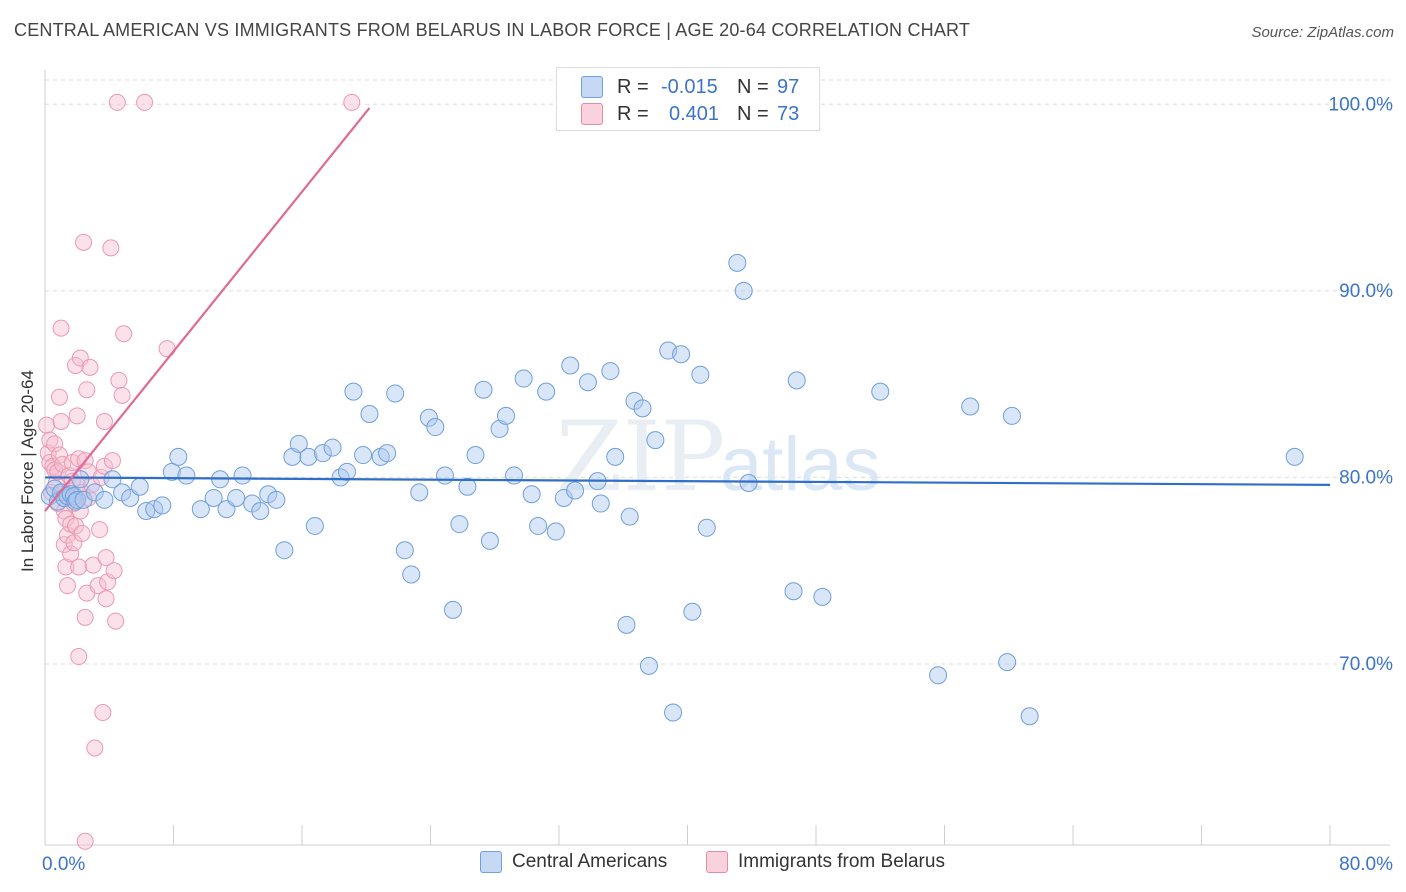 This screenshot has height=892, width=1406. What do you see at coordinates (753, 86) in the screenshot?
I see `n-label: N =` at bounding box center [753, 86].